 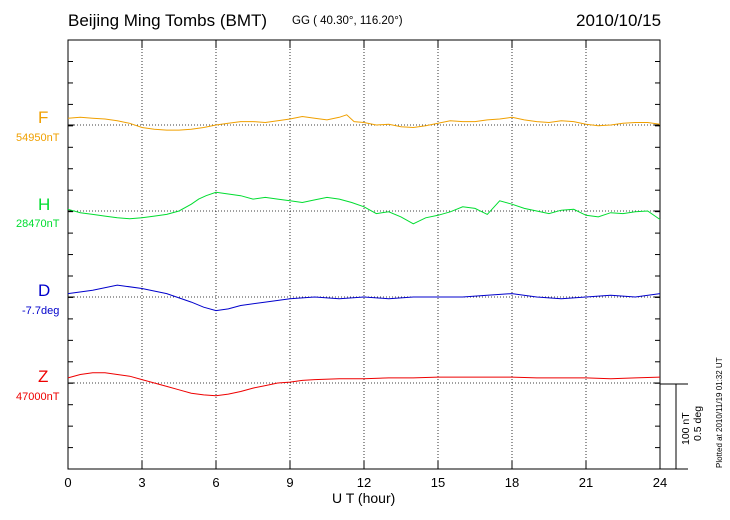 I want to click on scale-deg-label: 0.5 deg, so click(x=698, y=423).